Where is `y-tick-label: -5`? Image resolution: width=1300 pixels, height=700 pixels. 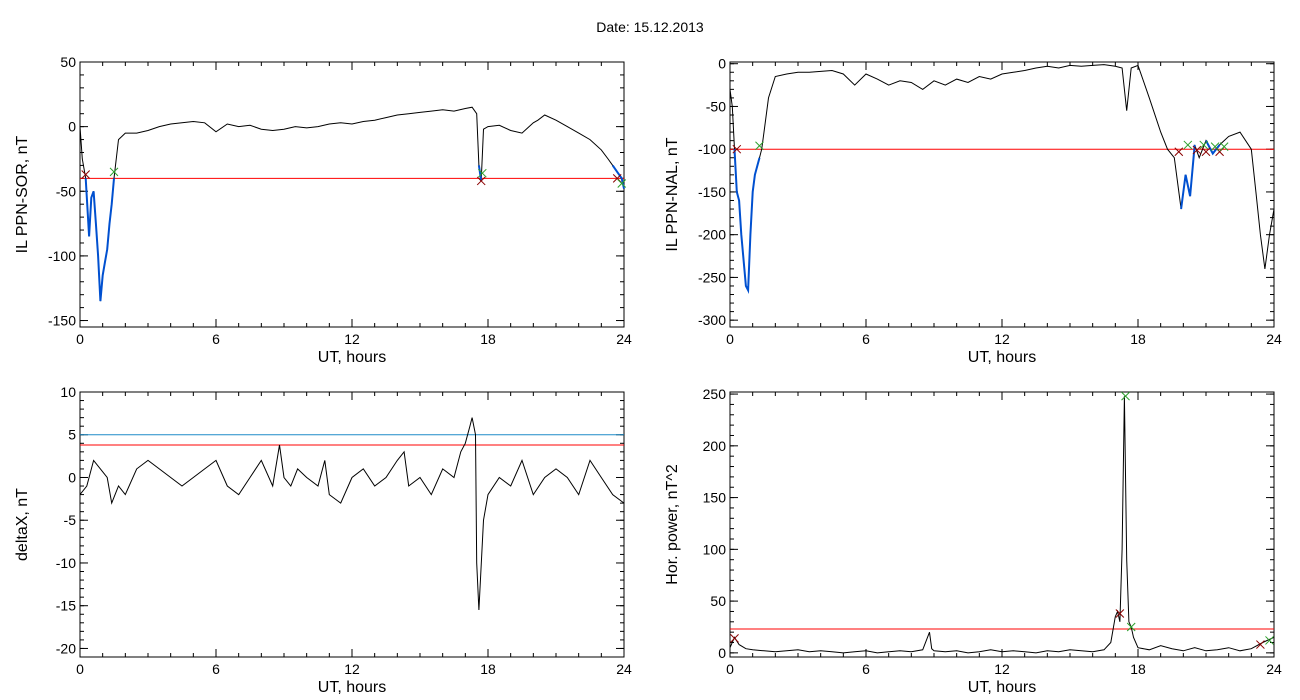
y-tick-label: -5 is located at coordinates (70, 520).